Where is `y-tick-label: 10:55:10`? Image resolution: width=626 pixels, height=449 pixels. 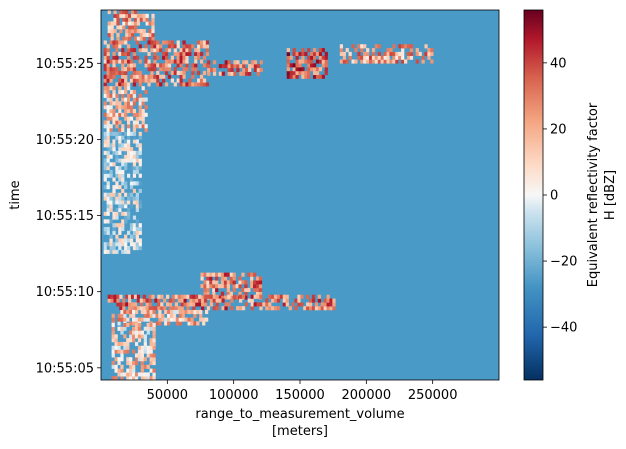
y-tick-label: 10:55:10 is located at coordinates (65, 292).